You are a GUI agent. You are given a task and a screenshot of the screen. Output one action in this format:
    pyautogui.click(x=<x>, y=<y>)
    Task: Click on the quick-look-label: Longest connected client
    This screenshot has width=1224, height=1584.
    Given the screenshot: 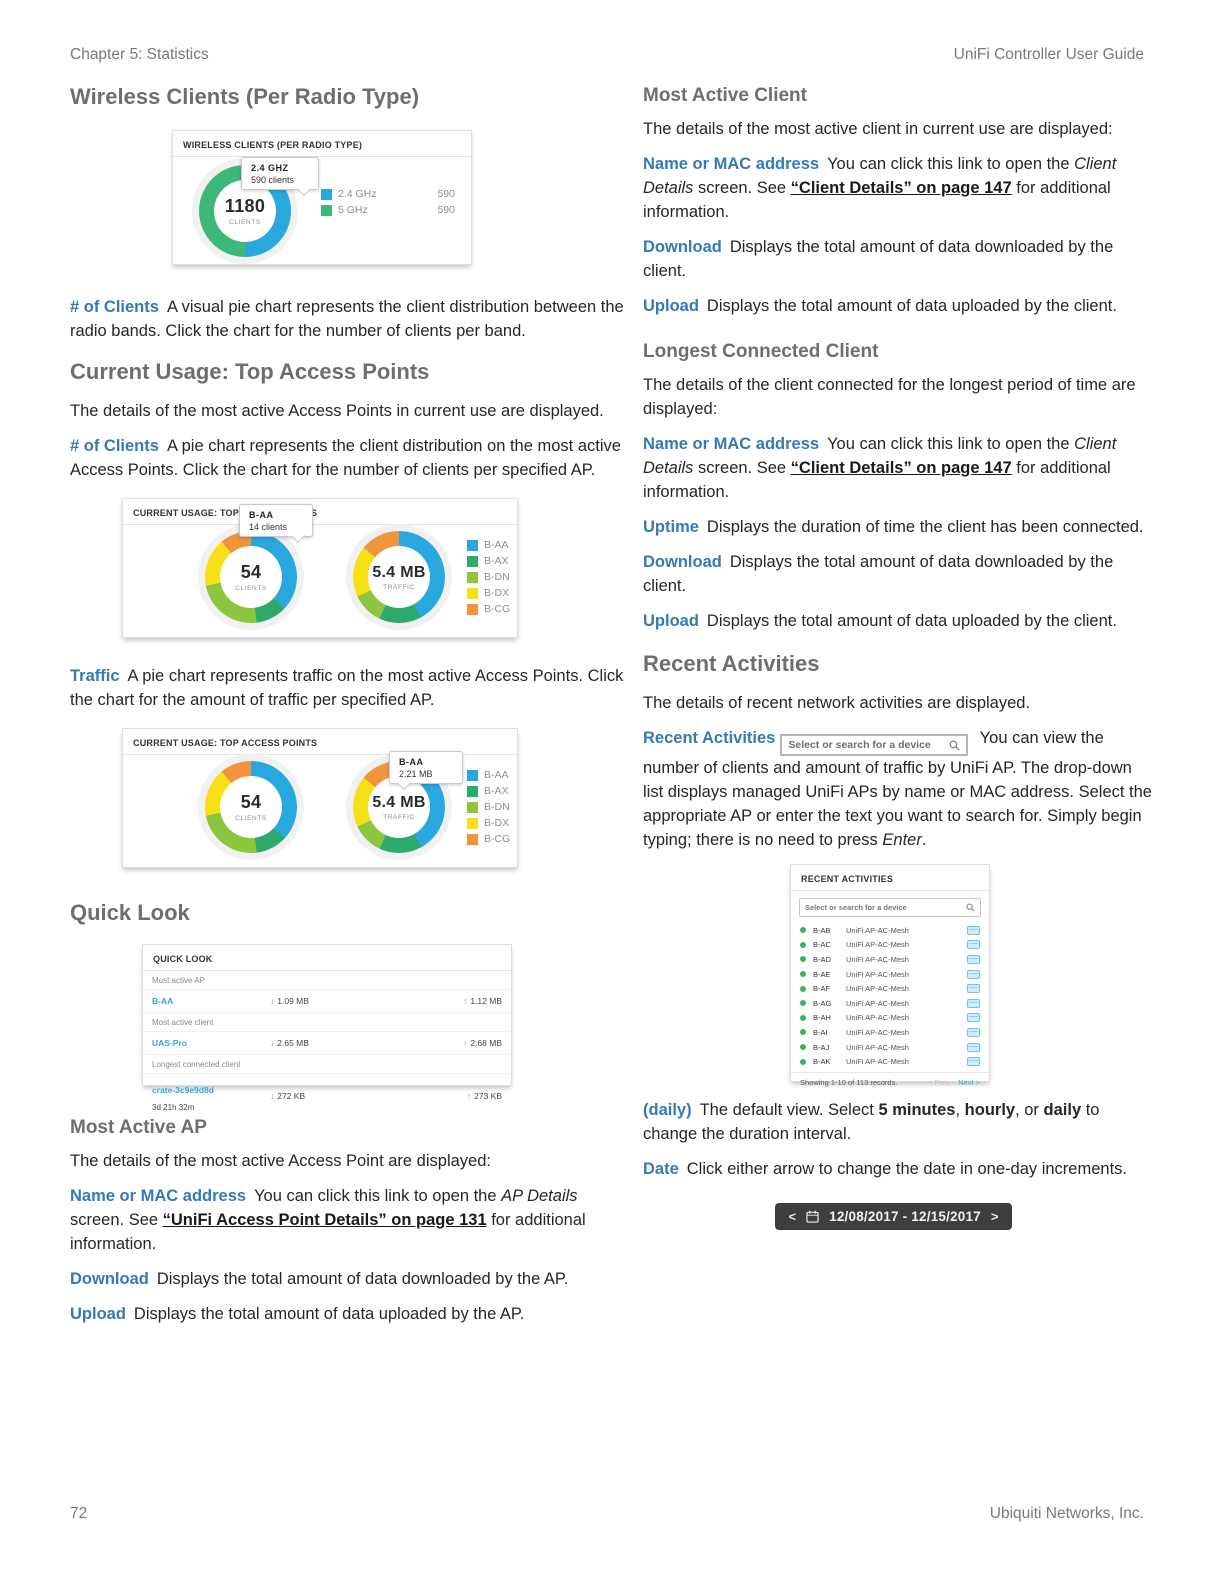 What is the action you would take?
    pyautogui.click(x=327, y=1064)
    